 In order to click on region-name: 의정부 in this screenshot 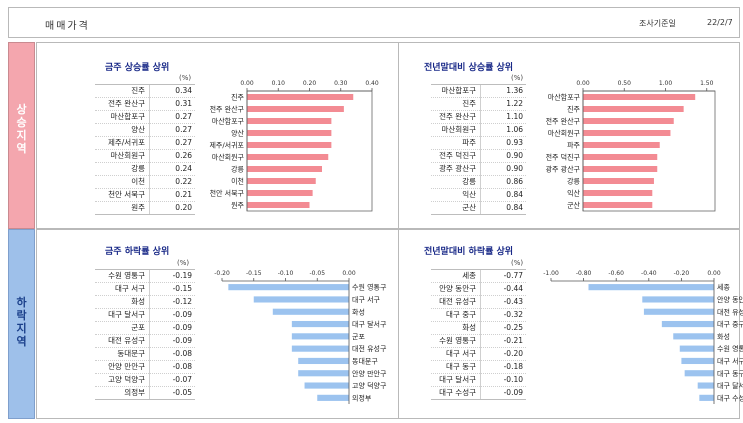, I will do `click(134, 392)`.